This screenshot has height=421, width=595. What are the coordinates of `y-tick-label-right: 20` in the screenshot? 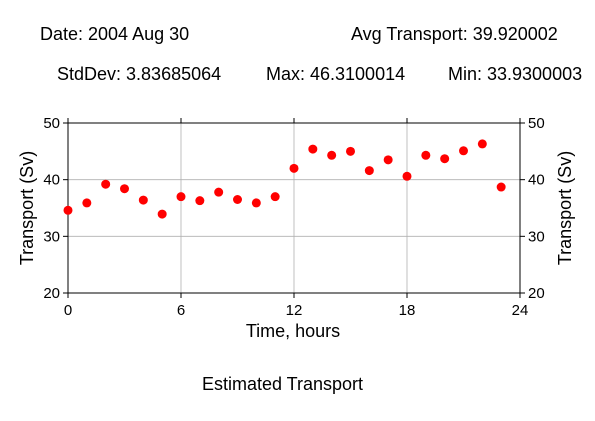 It's located at (536, 293).